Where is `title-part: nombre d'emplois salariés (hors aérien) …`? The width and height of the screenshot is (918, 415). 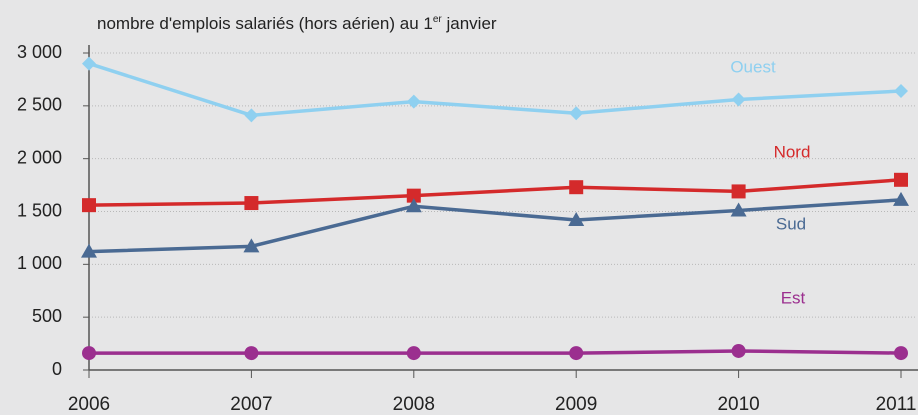 title-part: nombre d'emplois salariés (hors aérien) … is located at coordinates (265, 23).